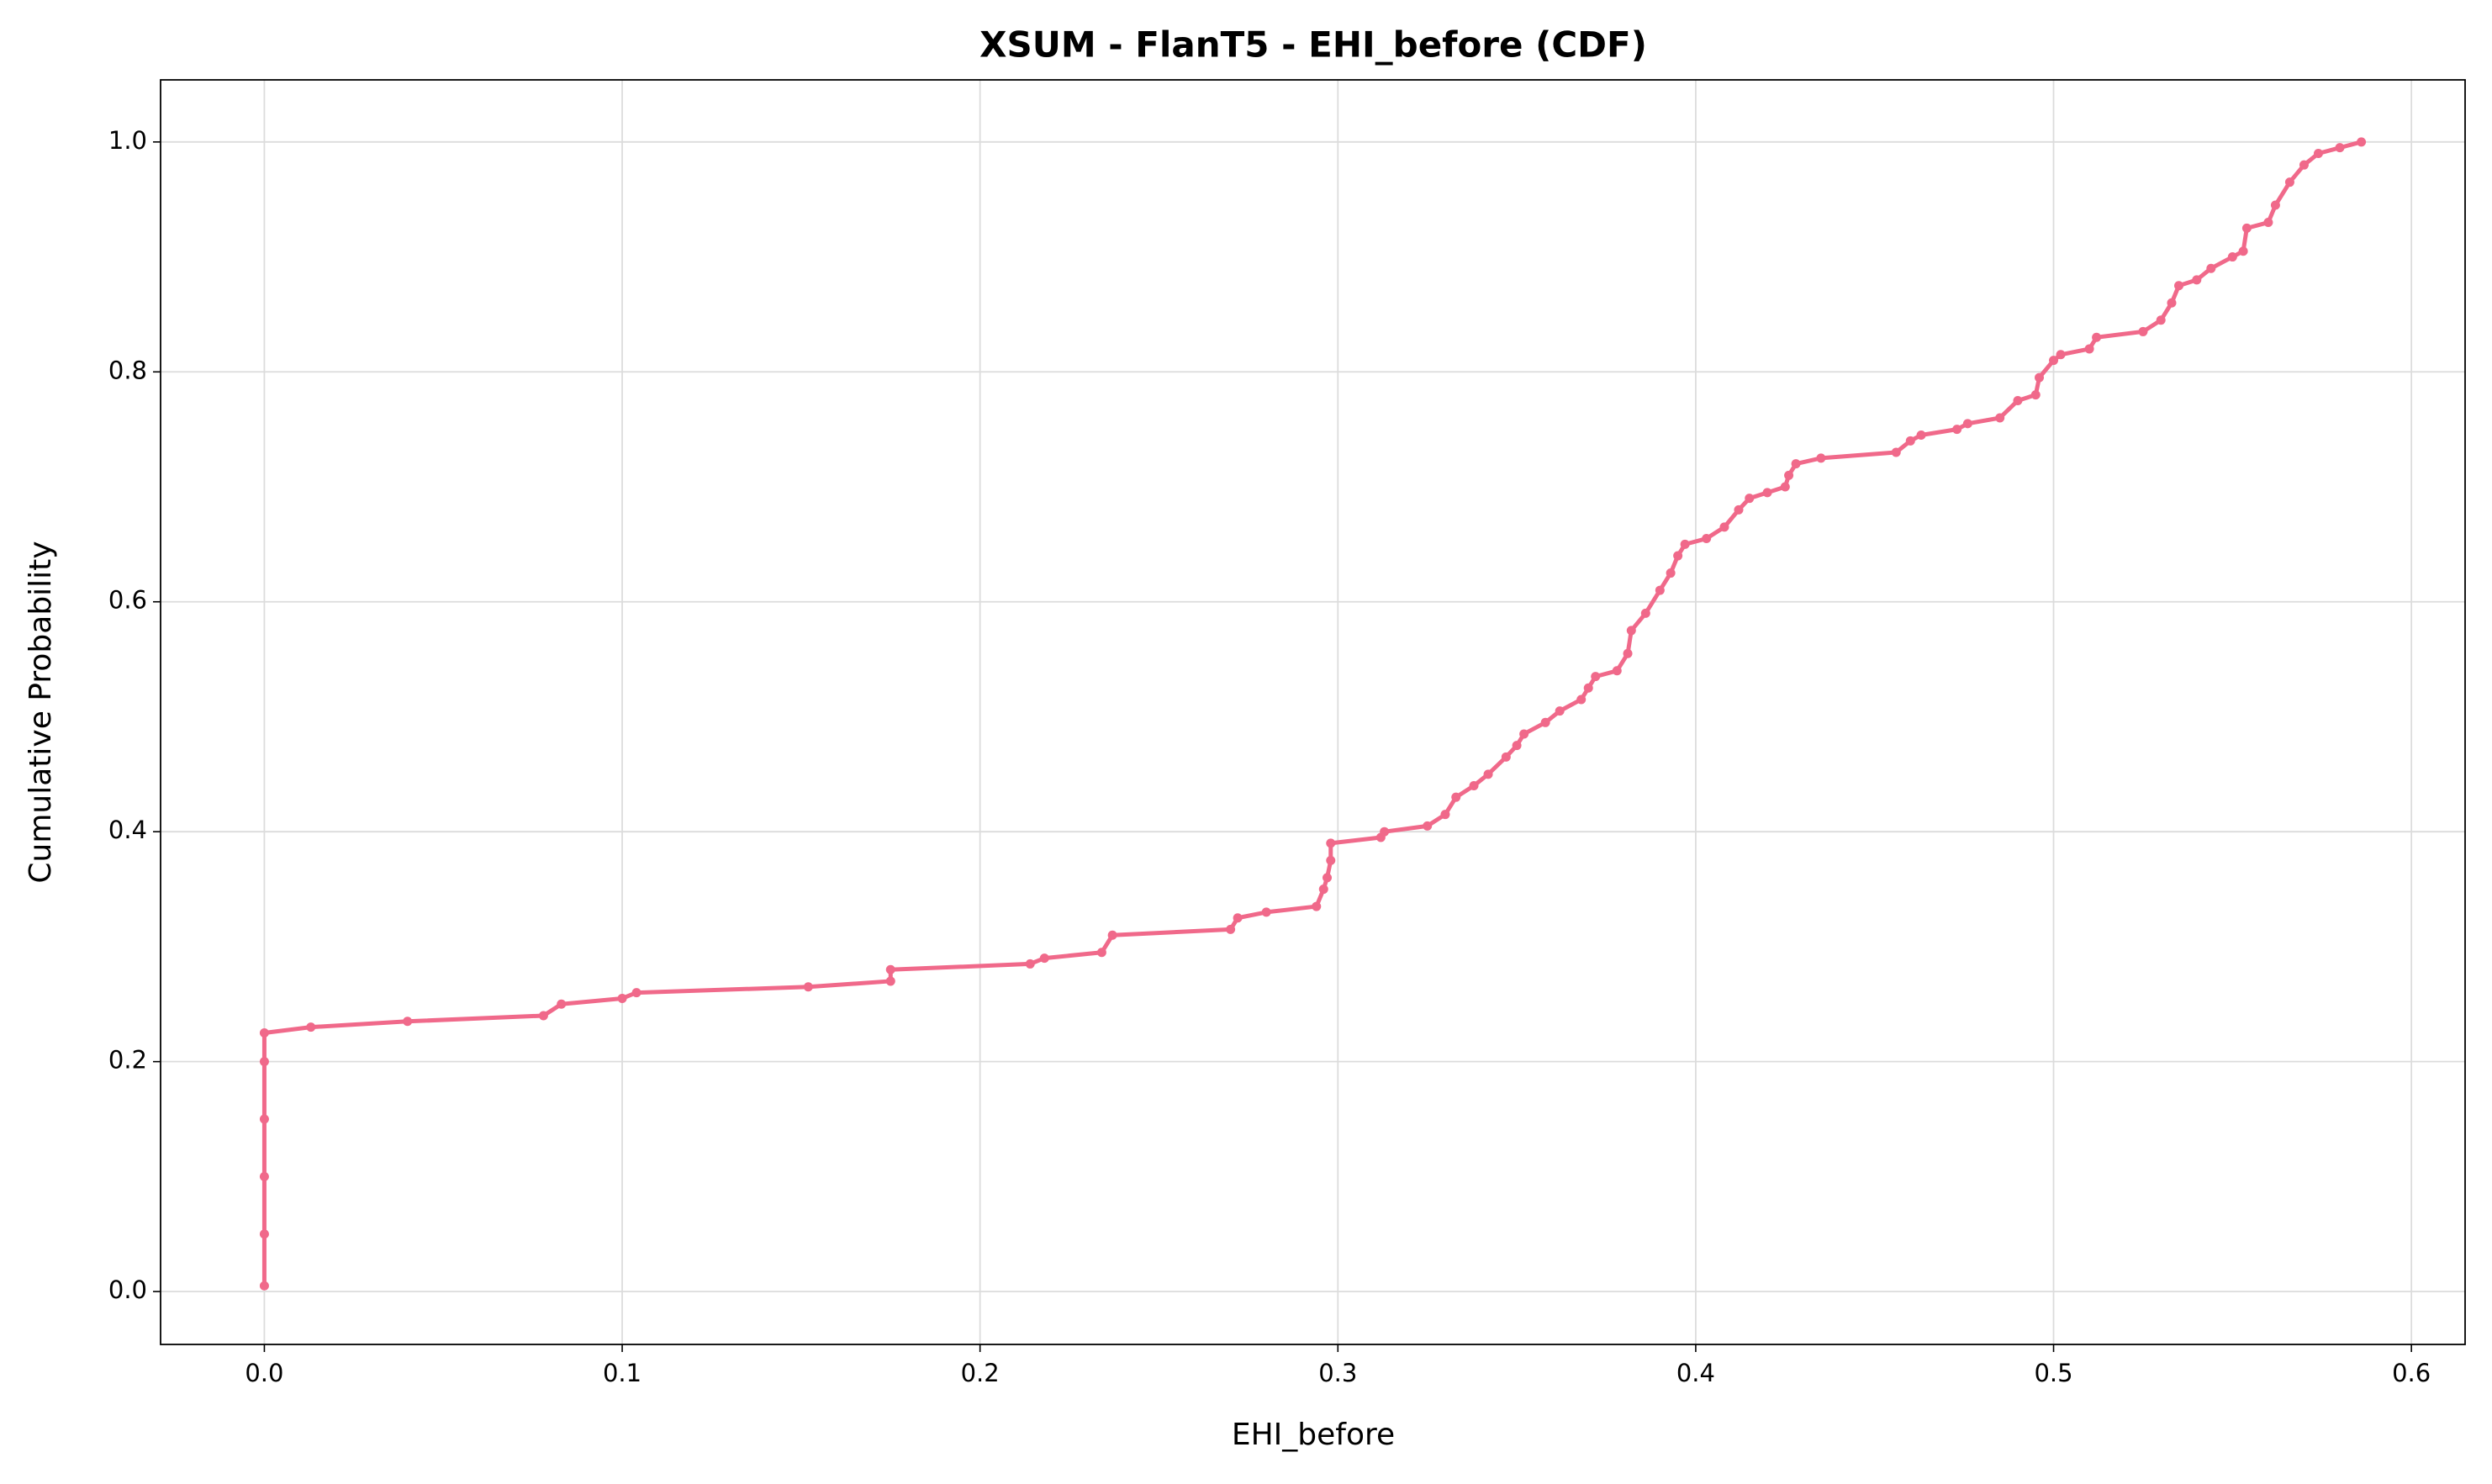 This screenshot has height=1484, width=2492. What do you see at coordinates (2053, 1373) in the screenshot?
I see `x-tick-label: 0.5` at bounding box center [2053, 1373].